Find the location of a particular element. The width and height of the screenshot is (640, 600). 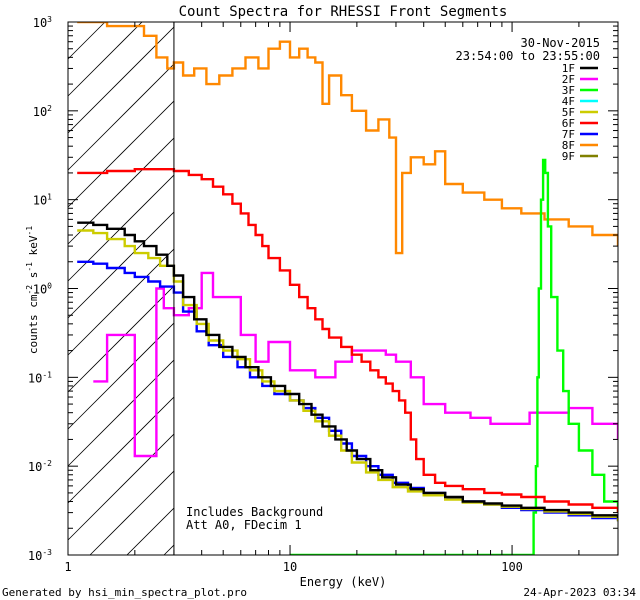

y-tick-label: 103 is located at coordinates (42, 22).